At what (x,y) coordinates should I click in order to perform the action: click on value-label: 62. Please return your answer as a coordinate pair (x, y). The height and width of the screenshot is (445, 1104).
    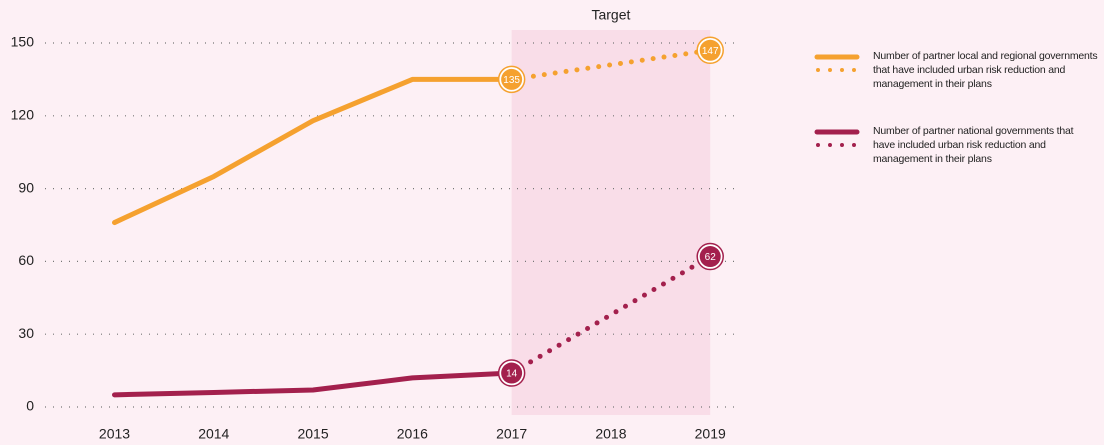
    Looking at the image, I should click on (711, 257).